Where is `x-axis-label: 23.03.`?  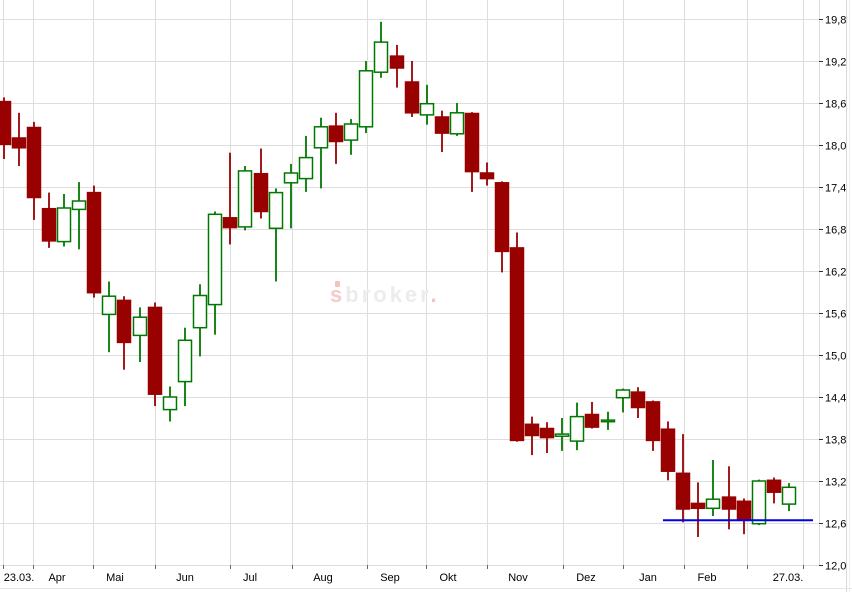
x-axis-label: 23.03. is located at coordinates (19, 578).